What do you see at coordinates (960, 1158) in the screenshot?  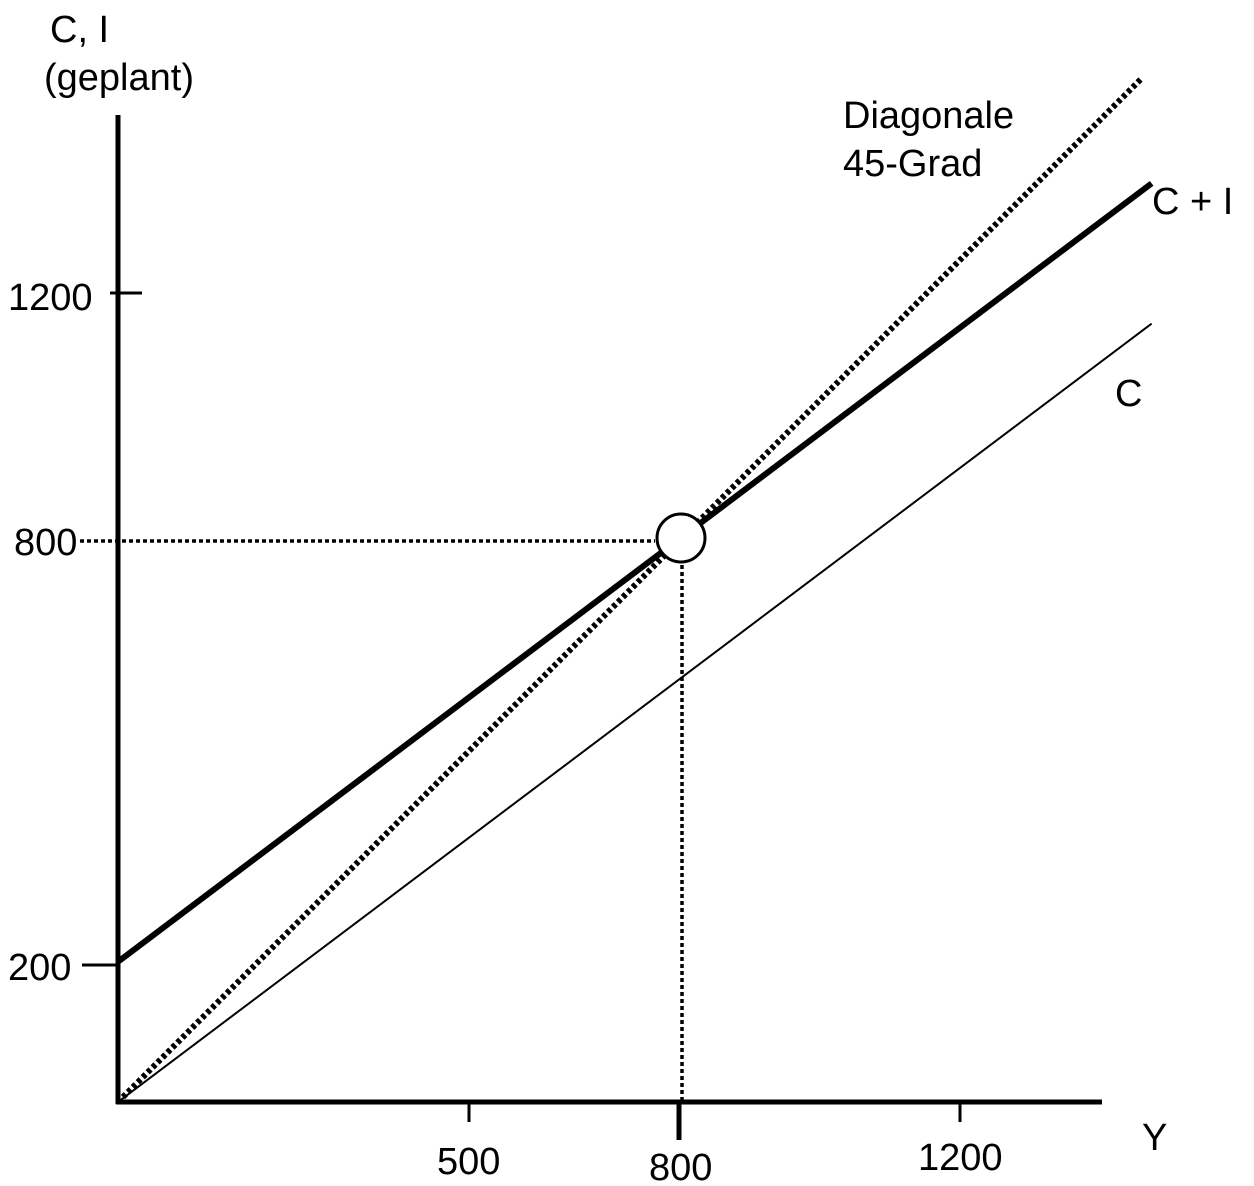 I see `x-tick-label-1200: 1200` at bounding box center [960, 1158].